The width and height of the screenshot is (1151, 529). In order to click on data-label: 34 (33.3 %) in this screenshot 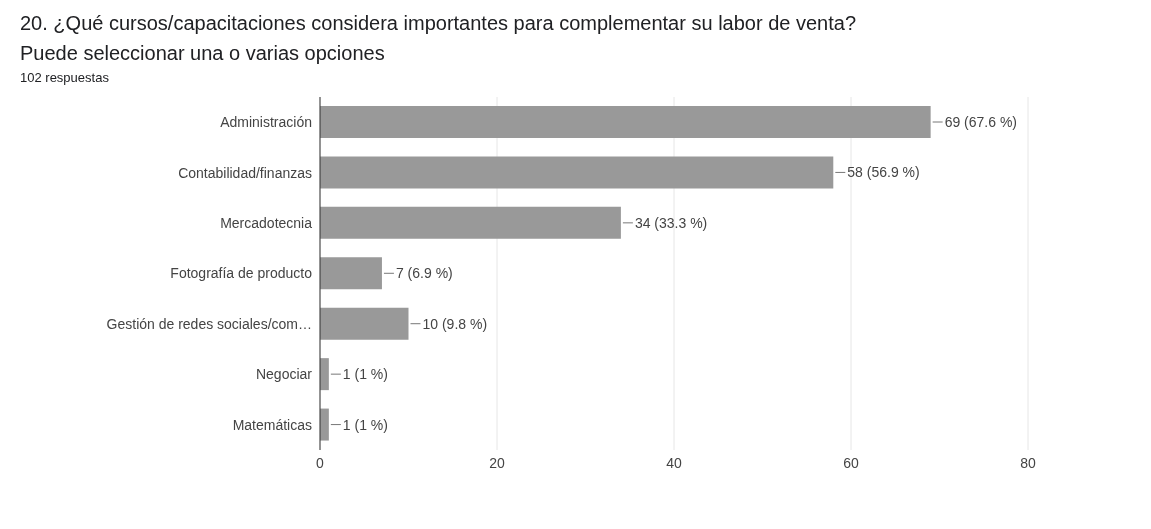, I will do `click(671, 222)`.